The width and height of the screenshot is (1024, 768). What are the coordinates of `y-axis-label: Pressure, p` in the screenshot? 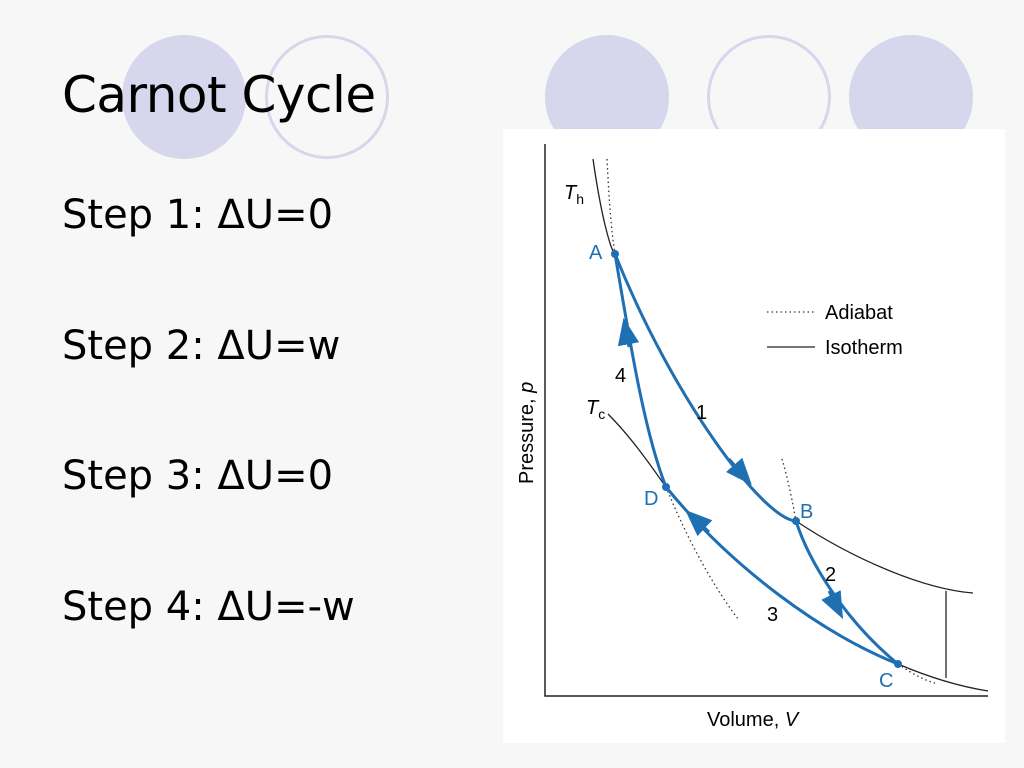 It's located at (527, 433).